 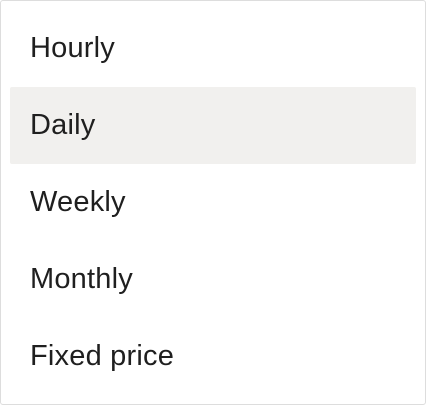 I want to click on option-hourly: Hourly, so click(x=72, y=48).